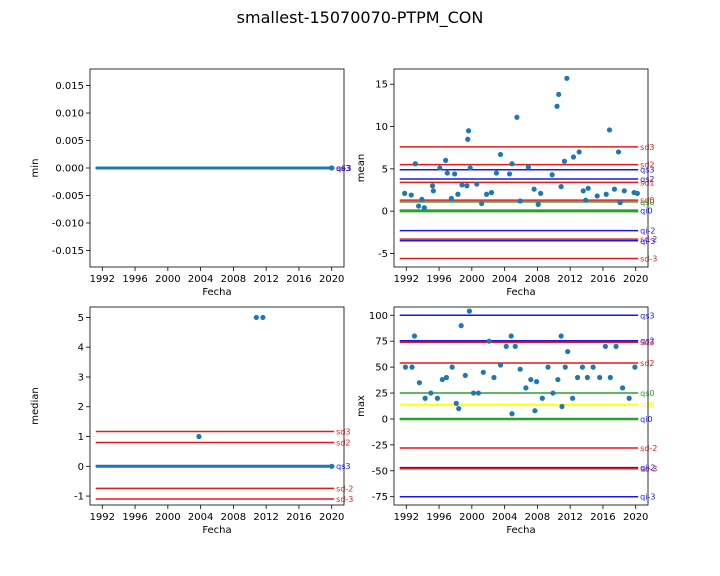  What do you see at coordinates (380, 445) in the screenshot?
I see `y-tick-label: -25` at bounding box center [380, 445].